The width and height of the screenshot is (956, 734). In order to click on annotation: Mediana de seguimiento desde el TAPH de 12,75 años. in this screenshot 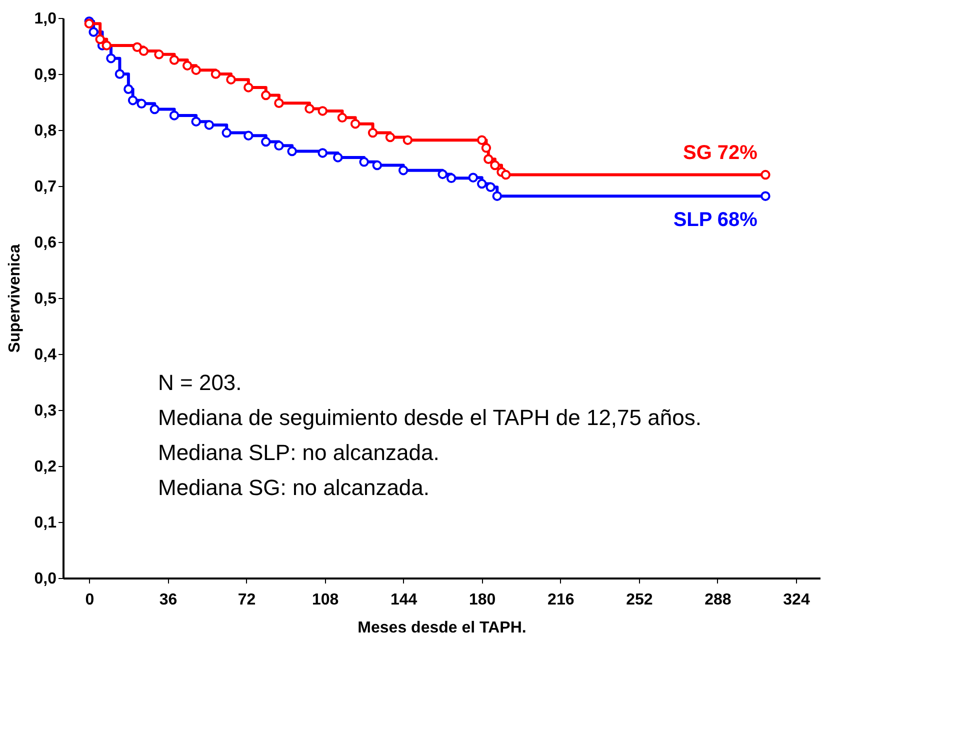, I will do `click(430, 417)`.